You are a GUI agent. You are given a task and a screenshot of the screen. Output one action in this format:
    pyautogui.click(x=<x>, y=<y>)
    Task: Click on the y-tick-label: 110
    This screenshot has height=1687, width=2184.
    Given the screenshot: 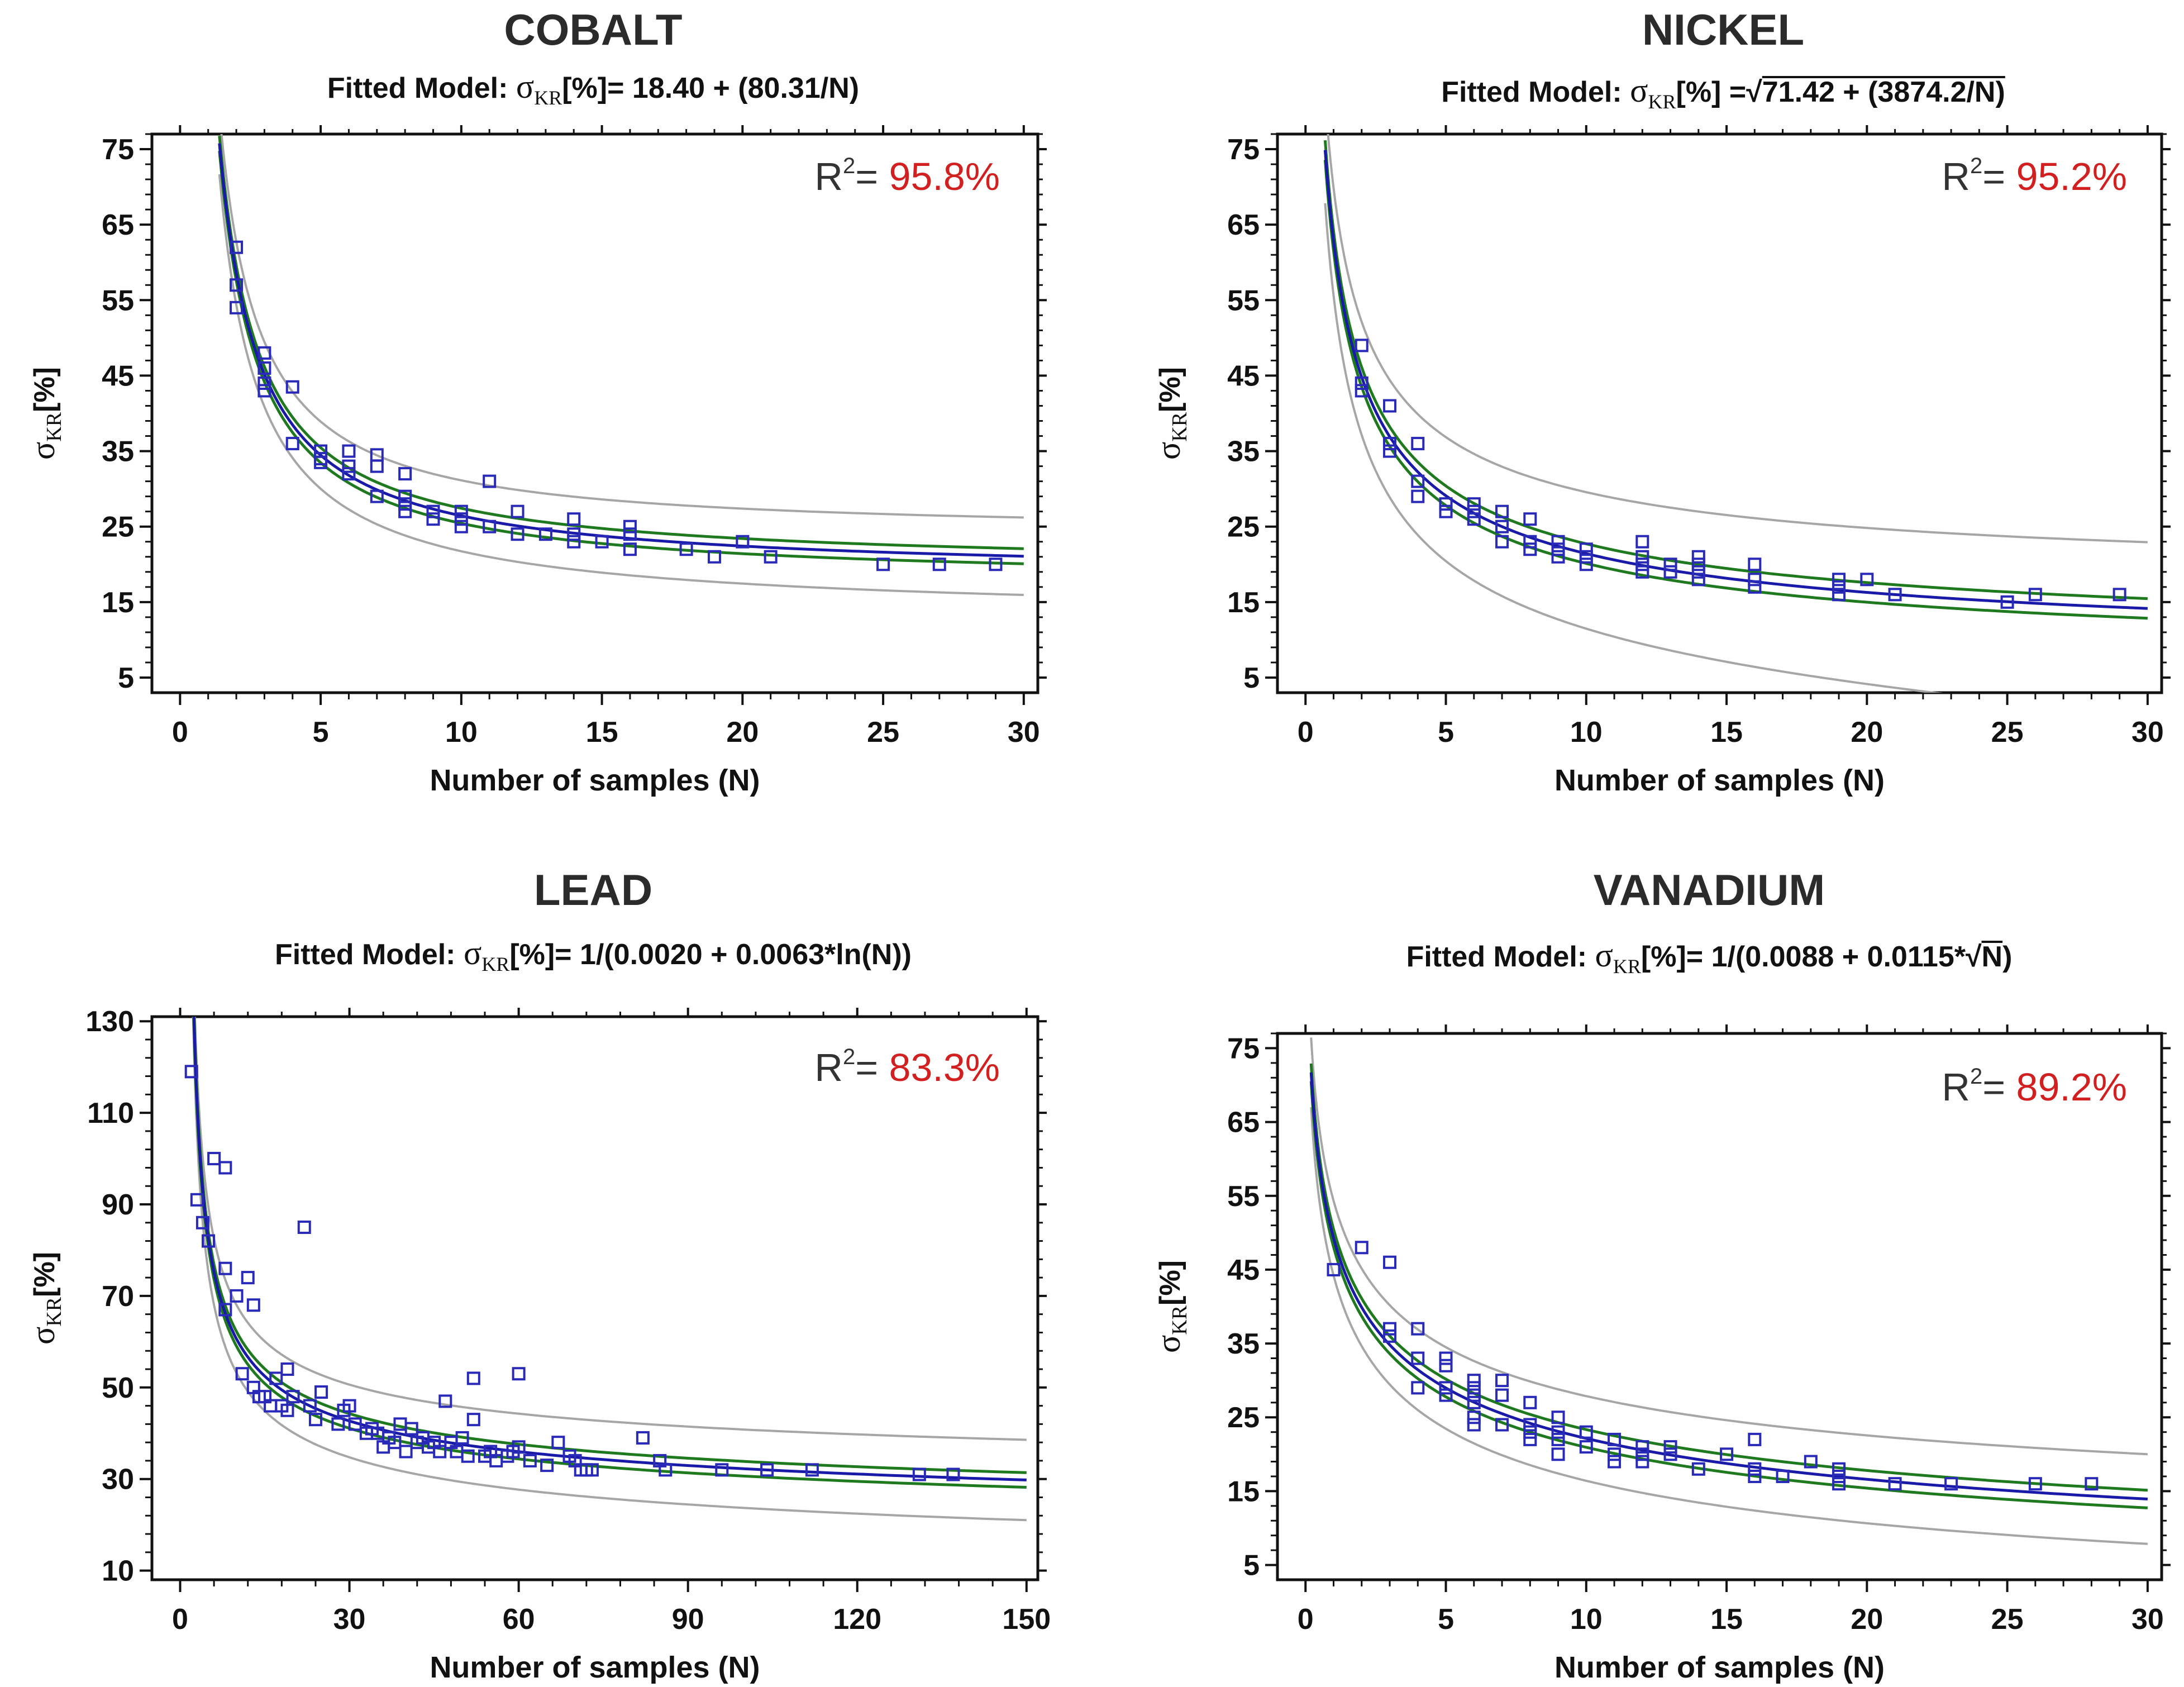 What is the action you would take?
    pyautogui.click(x=110, y=1114)
    